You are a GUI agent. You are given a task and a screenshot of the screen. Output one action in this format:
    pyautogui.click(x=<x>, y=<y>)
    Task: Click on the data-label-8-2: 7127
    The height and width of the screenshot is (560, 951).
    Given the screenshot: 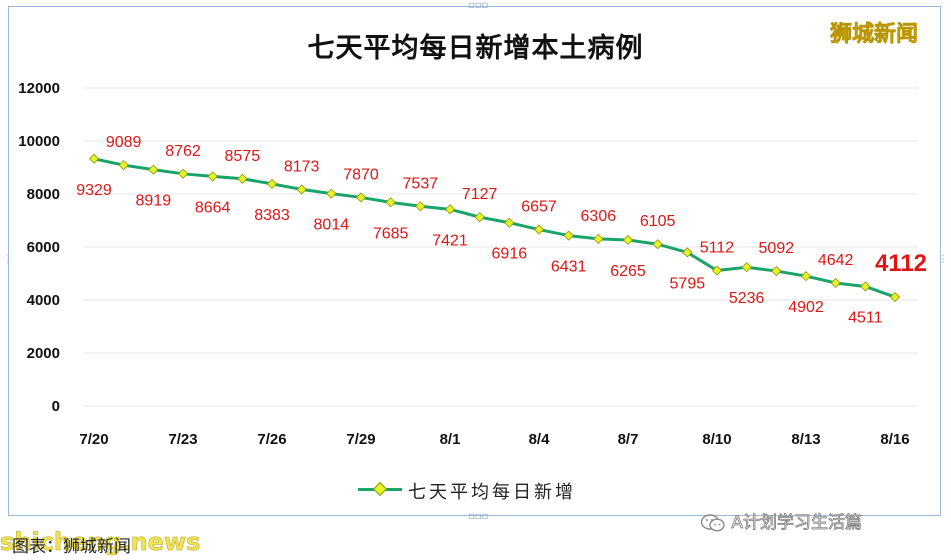 What is the action you would take?
    pyautogui.click(x=480, y=194)
    